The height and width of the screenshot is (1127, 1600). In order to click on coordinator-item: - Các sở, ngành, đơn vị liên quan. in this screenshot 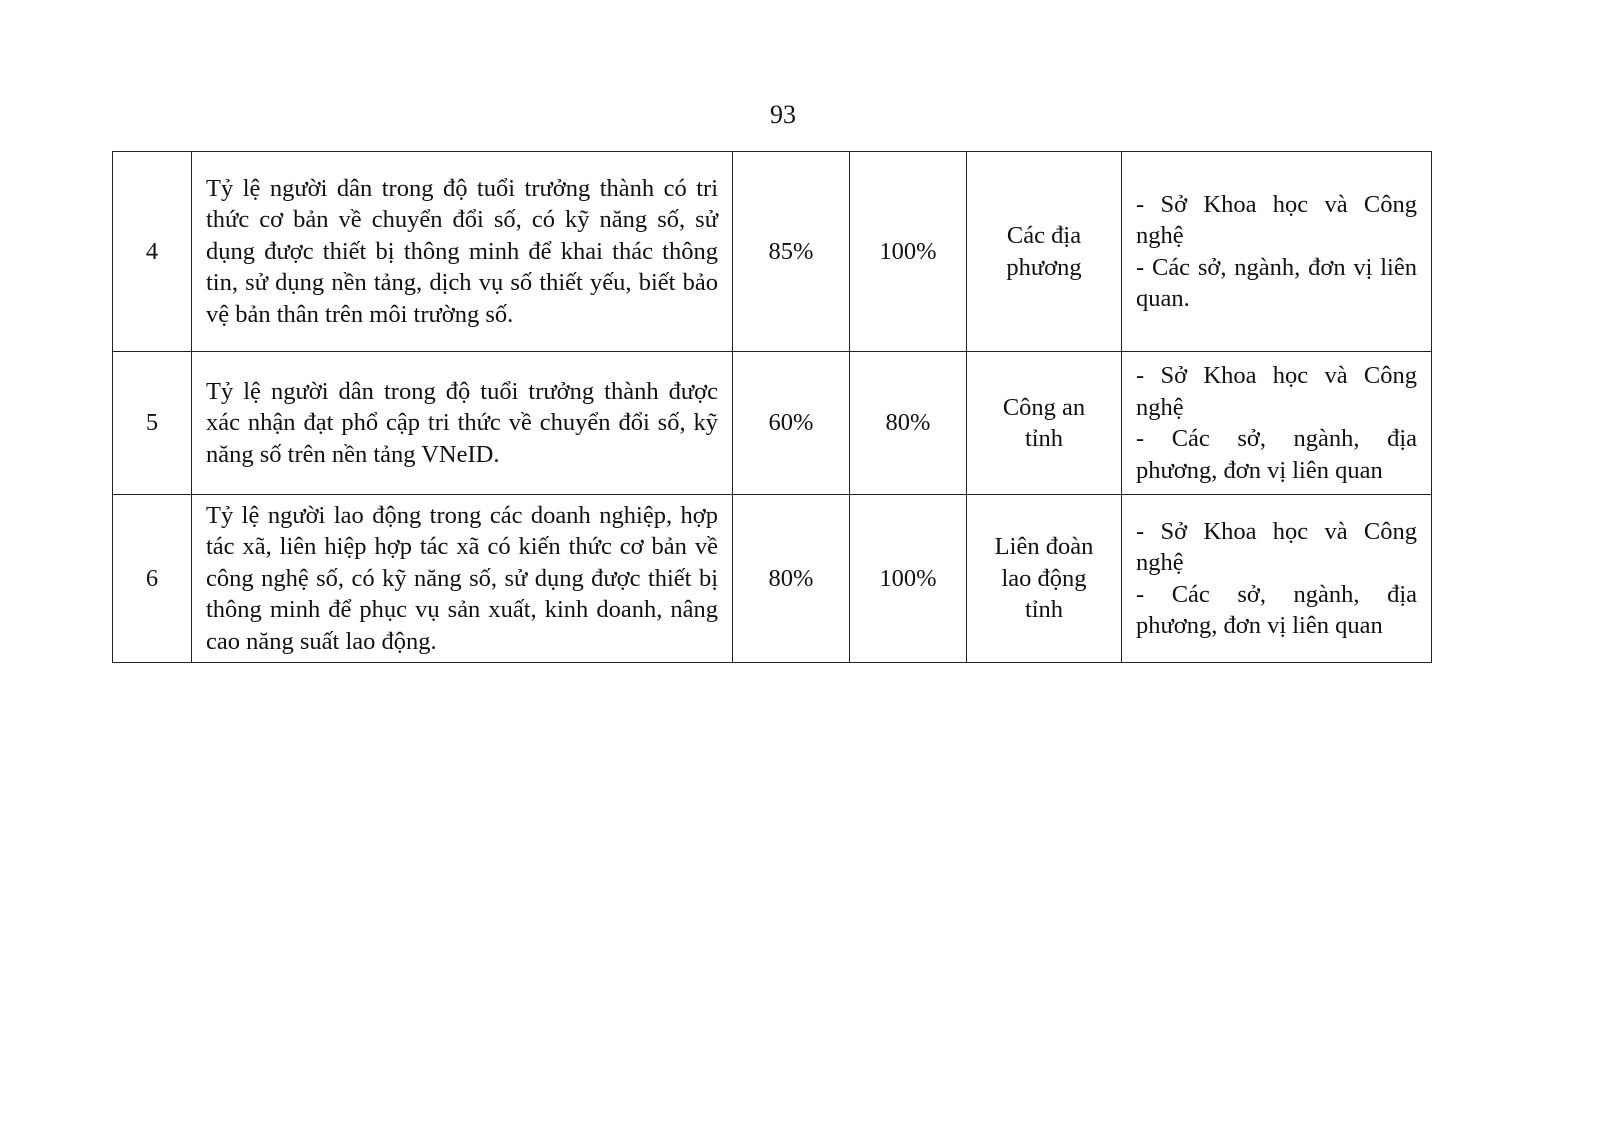, I will do `click(1276, 283)`.